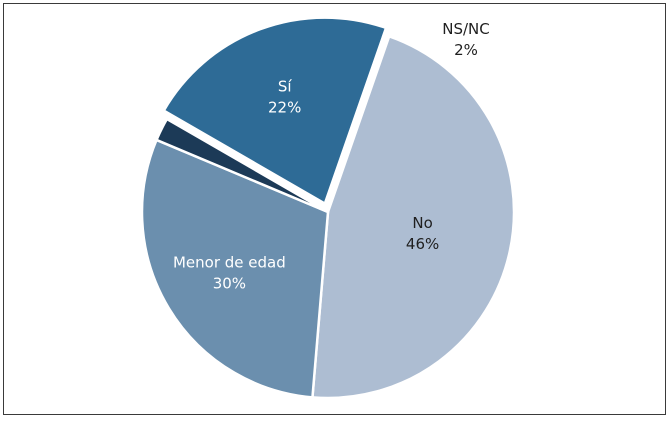 The width and height of the screenshot is (671, 422). What do you see at coordinates (229, 273) in the screenshot?
I see `pie-label-menor-de-edad: Menor de edad 30%` at bounding box center [229, 273].